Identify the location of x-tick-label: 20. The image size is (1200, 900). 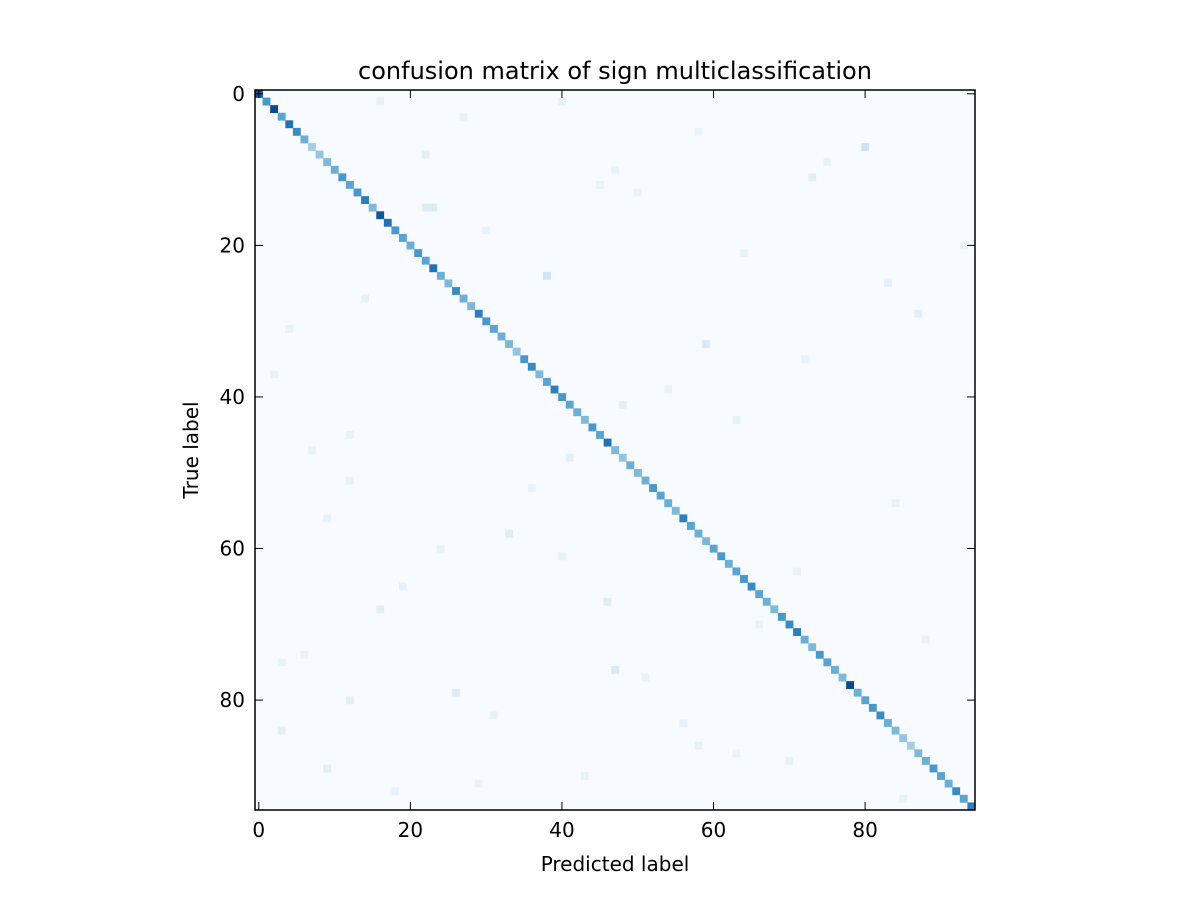
(410, 830).